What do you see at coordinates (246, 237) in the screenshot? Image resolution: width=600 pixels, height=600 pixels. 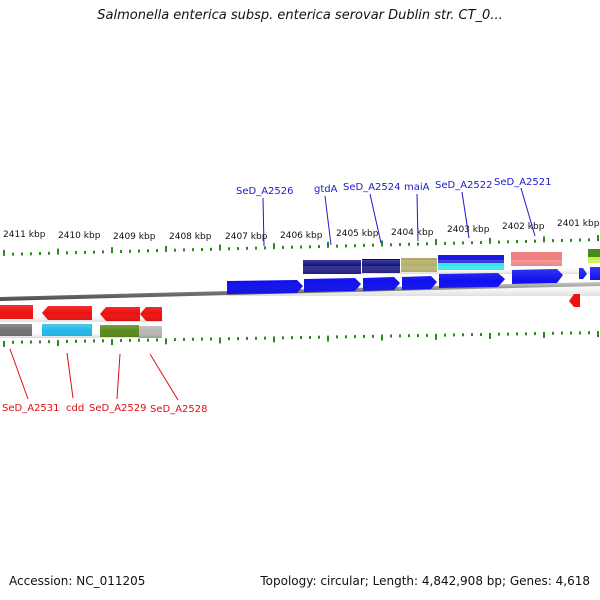 I see `scale-label: 2407 kbp` at bounding box center [246, 237].